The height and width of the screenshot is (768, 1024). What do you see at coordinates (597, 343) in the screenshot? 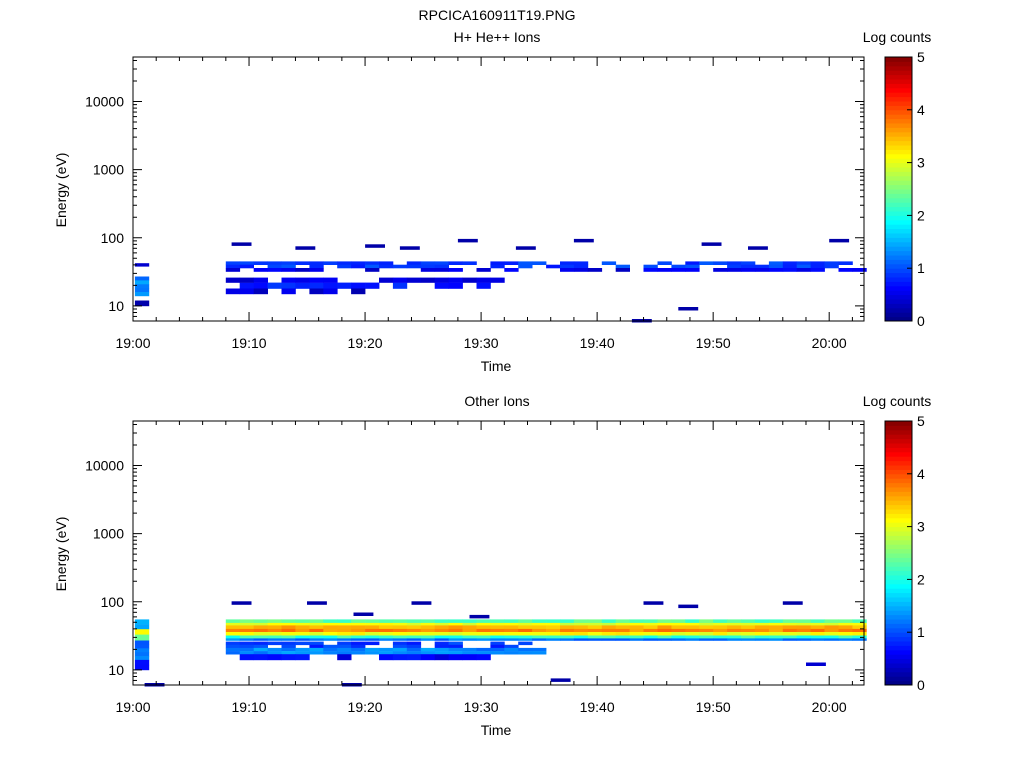
I see `x-tick-label: 19:40` at bounding box center [597, 343].